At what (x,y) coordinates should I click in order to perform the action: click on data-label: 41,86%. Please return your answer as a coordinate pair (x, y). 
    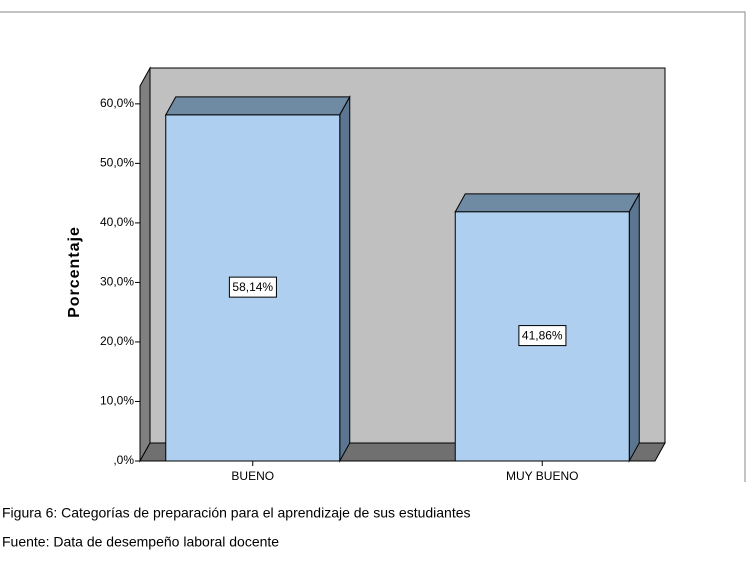
    Looking at the image, I should click on (542, 336).